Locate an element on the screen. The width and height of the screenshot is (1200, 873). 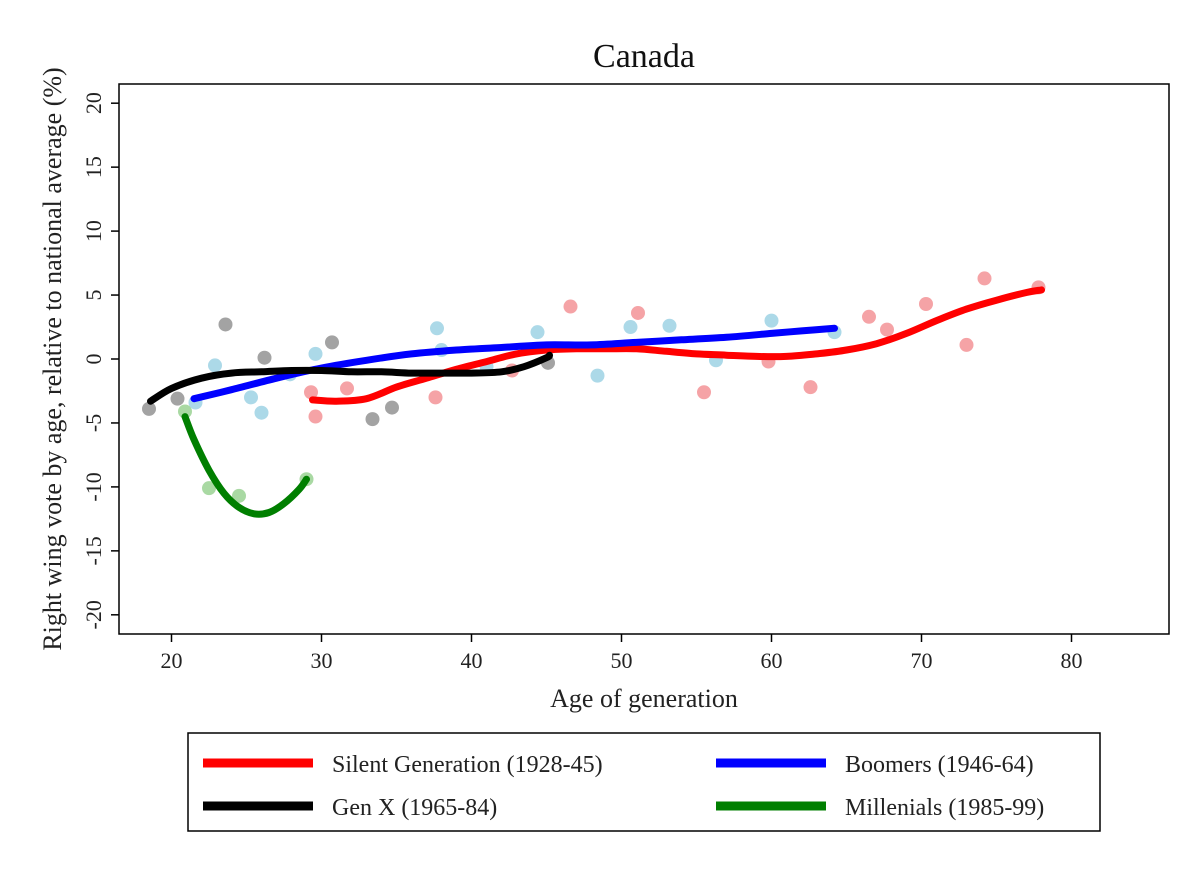
x-tick-label: 60 is located at coordinates (772, 660).